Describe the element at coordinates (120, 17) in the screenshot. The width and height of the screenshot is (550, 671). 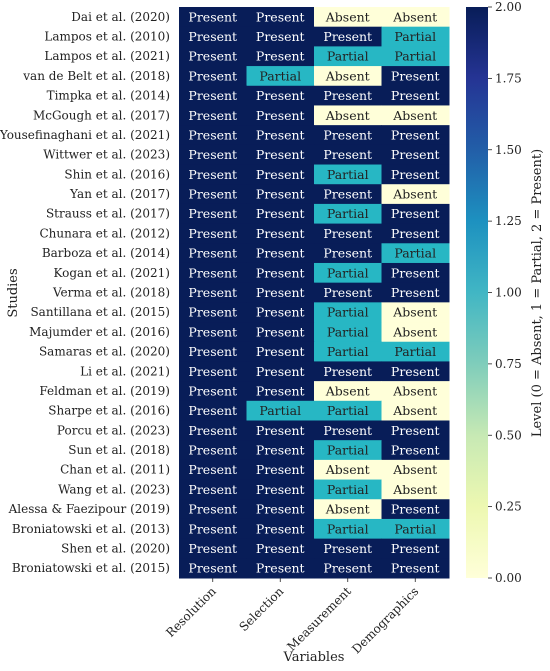
I see `row-label: Dai et al. (2020)` at that location.